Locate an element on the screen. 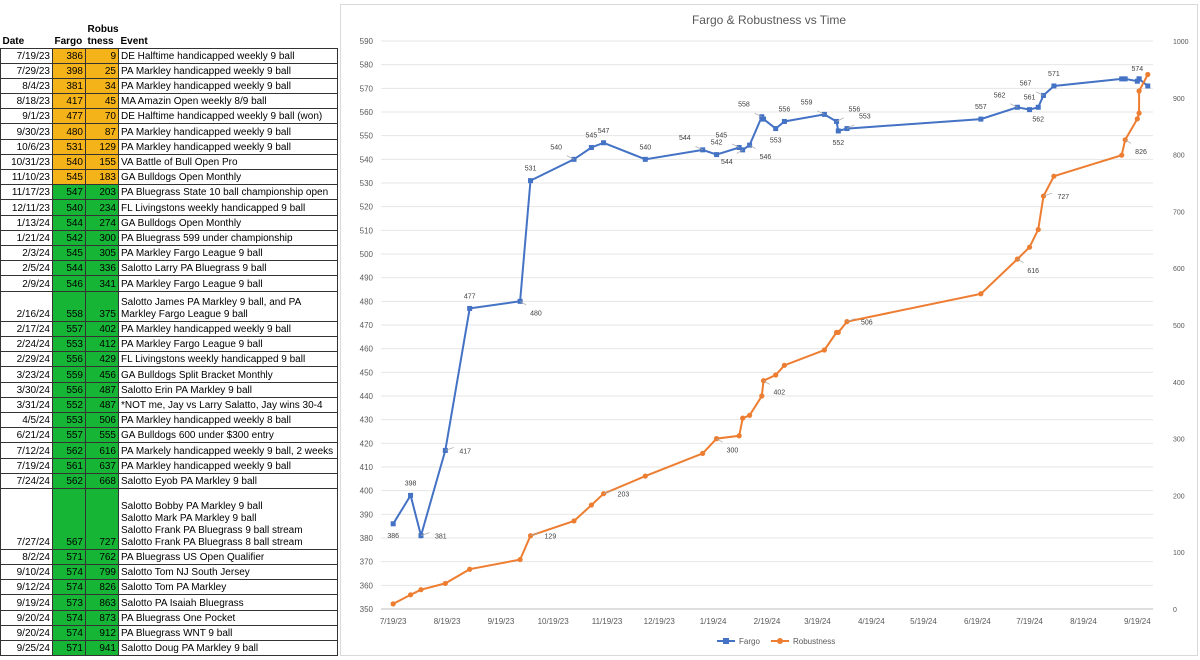  date-cell: 9/20/24 is located at coordinates (26, 632).